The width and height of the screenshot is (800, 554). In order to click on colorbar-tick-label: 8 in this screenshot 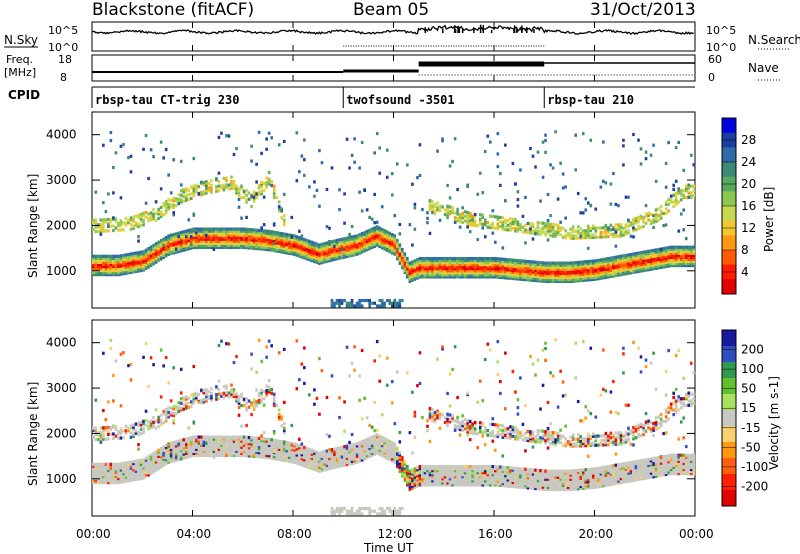, I will do `click(745, 250)`.